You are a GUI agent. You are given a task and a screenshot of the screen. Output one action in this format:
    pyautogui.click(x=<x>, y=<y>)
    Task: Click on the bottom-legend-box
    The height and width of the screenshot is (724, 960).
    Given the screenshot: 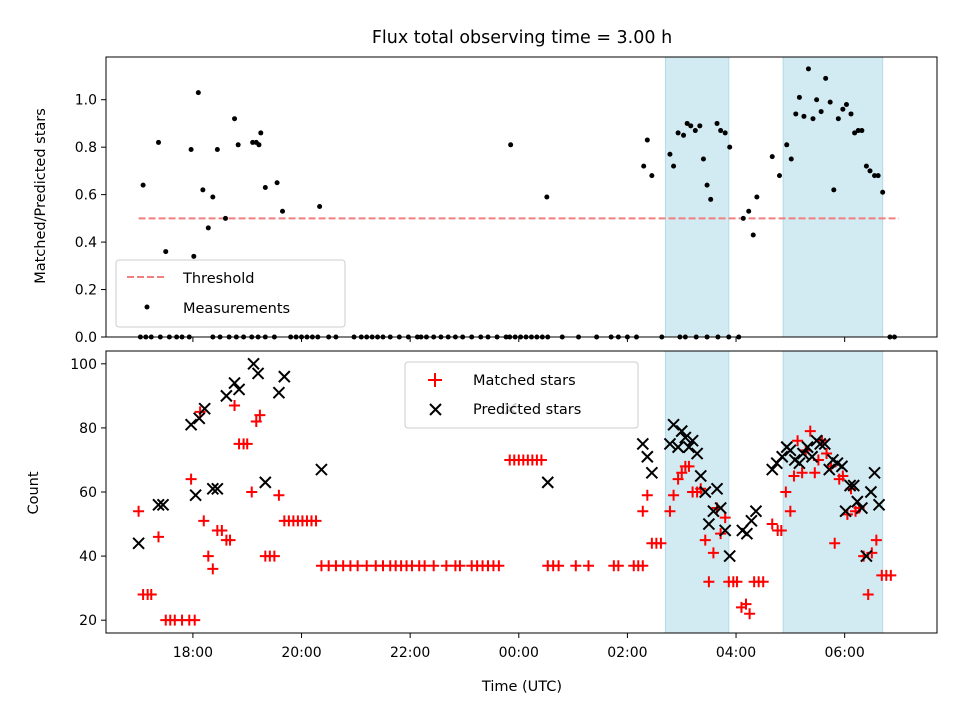 What is the action you would take?
    pyautogui.click(x=521, y=395)
    